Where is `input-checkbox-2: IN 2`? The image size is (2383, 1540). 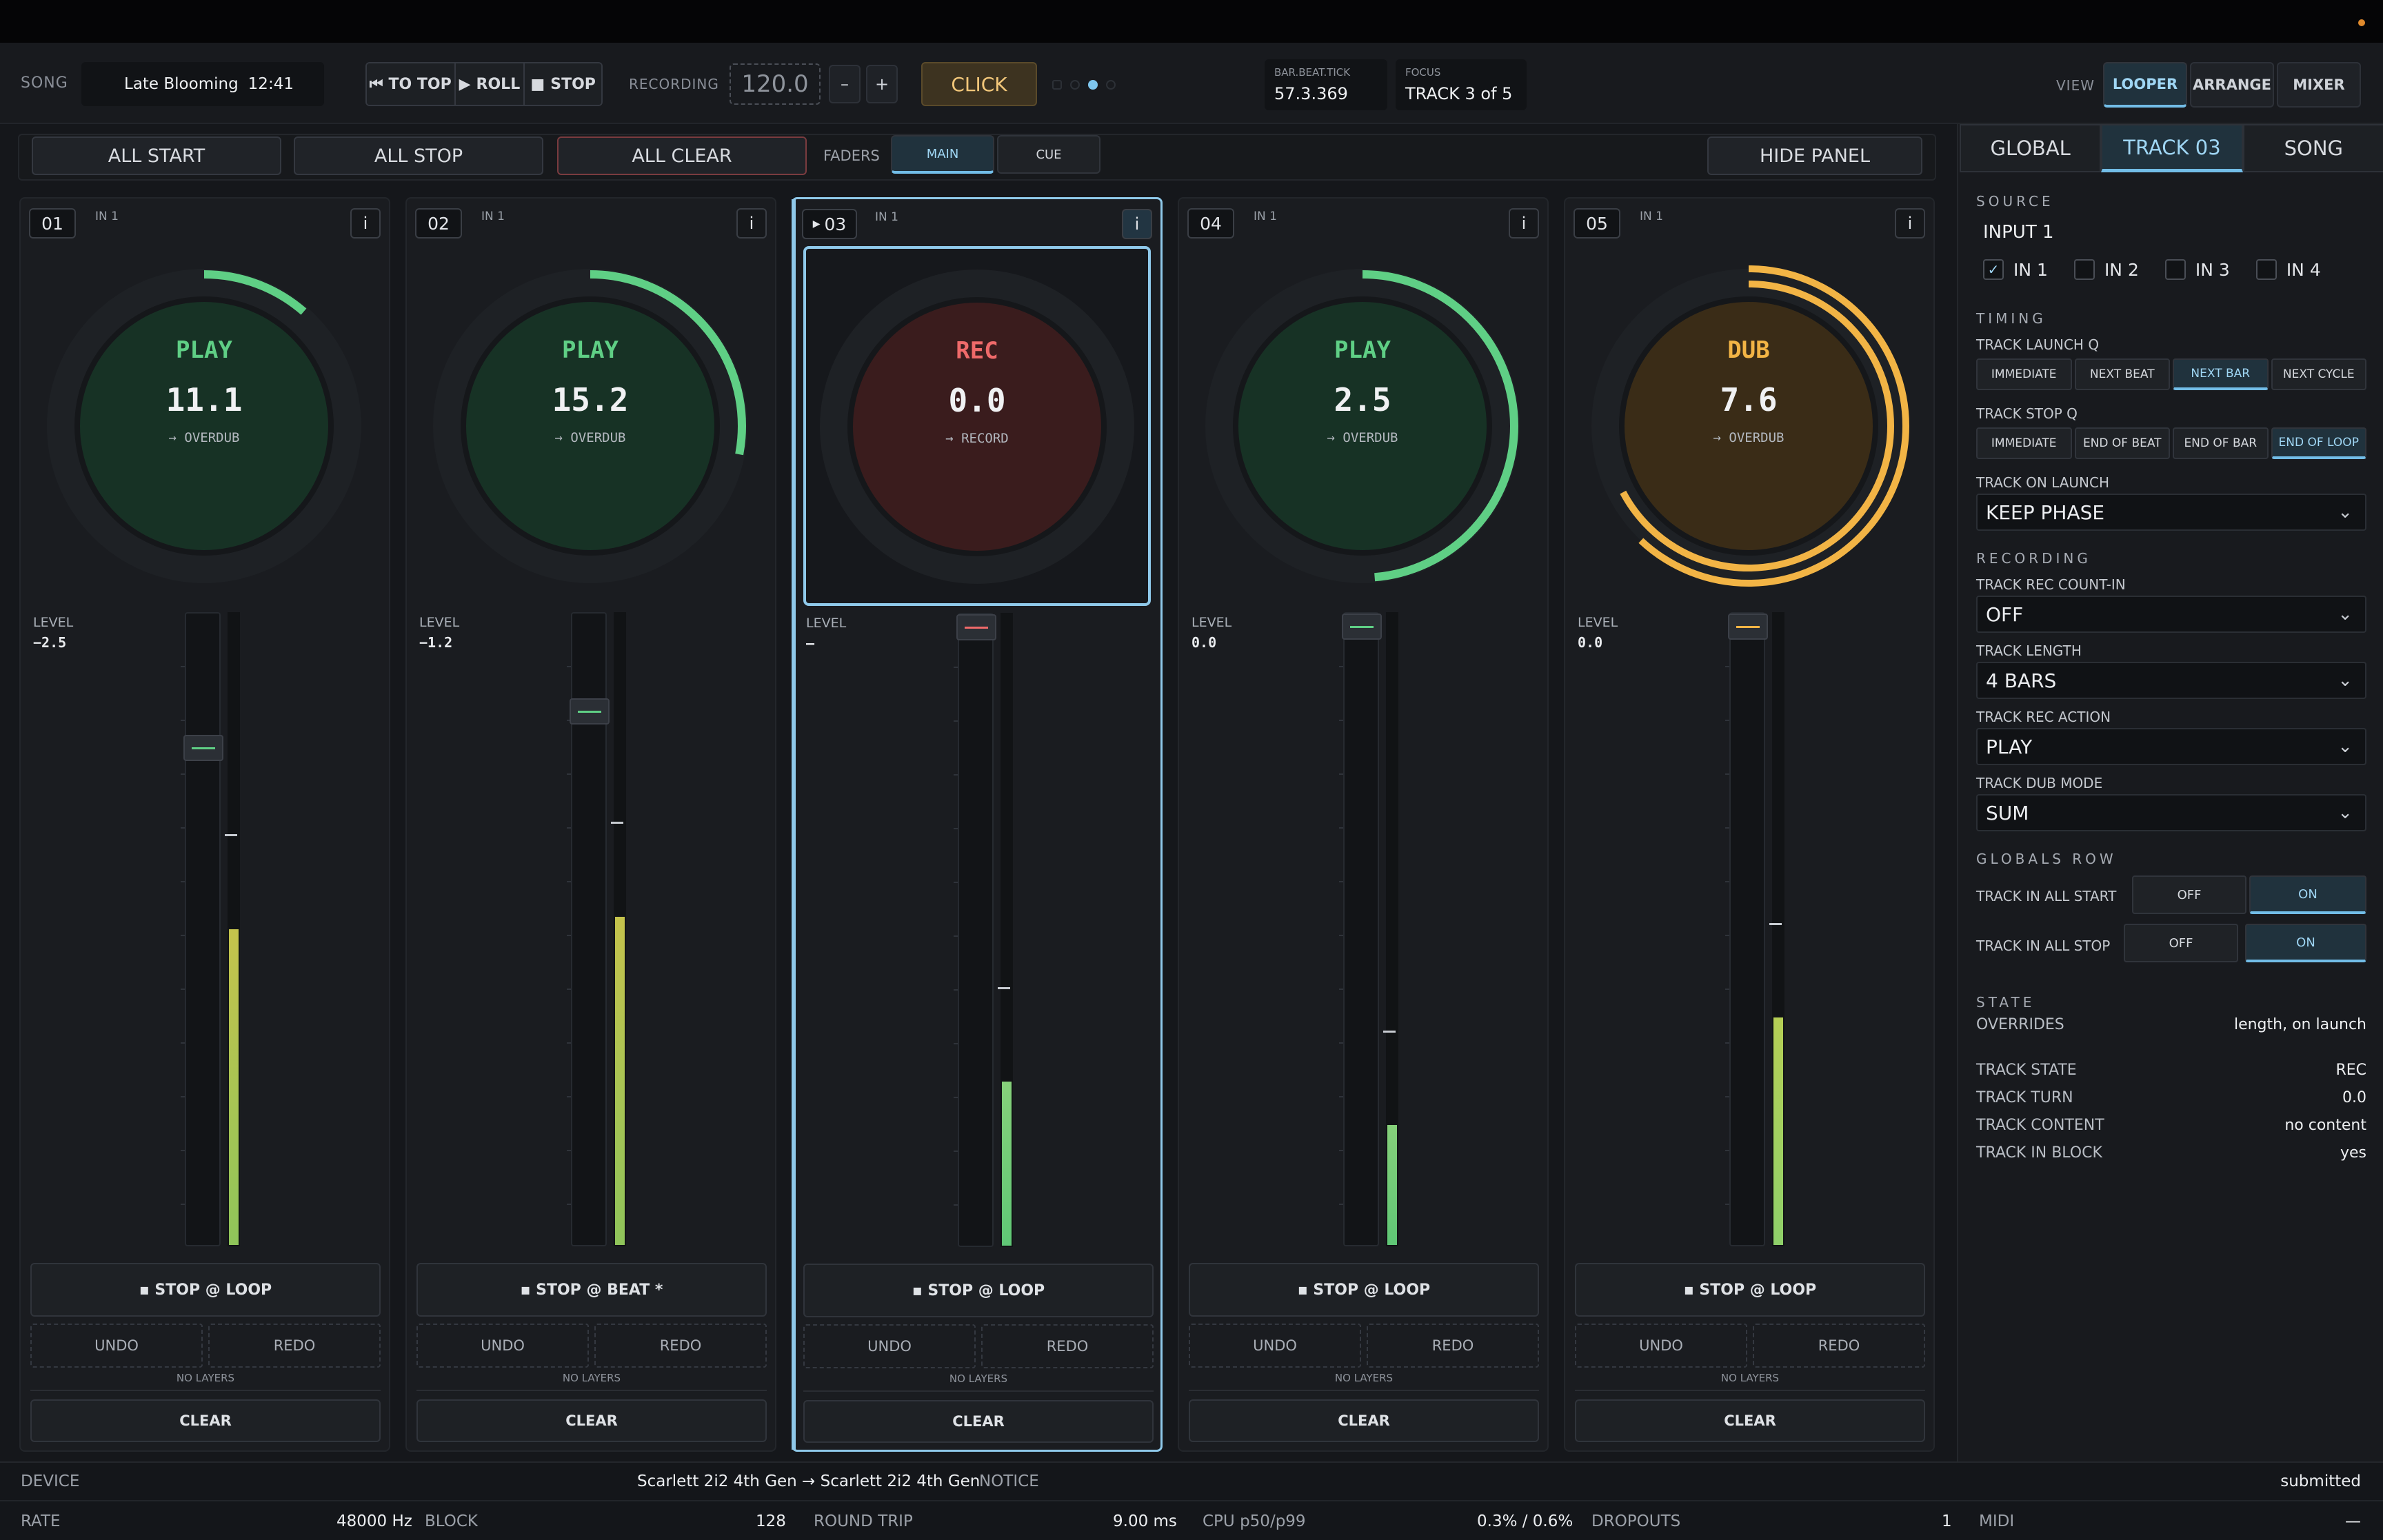
input-checkbox-2: IN 2 is located at coordinates (2106, 270).